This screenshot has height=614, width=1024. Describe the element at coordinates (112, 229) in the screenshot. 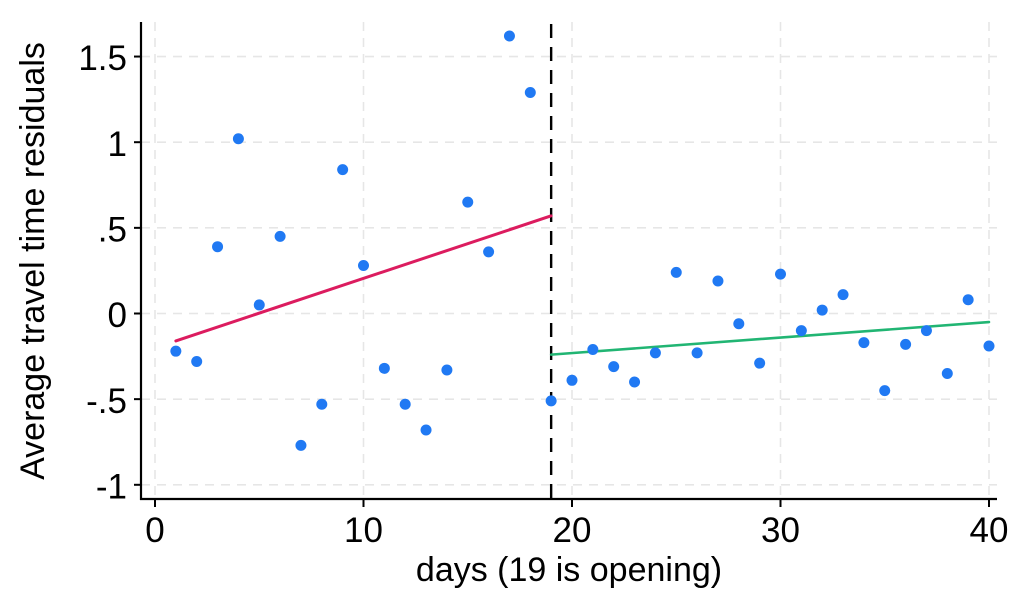

I see `y-tick-label: .5` at that location.